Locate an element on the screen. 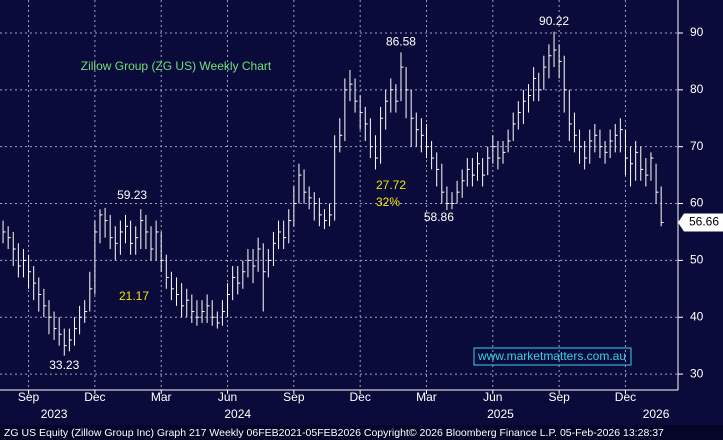  year-label: 2026 is located at coordinates (656, 414).